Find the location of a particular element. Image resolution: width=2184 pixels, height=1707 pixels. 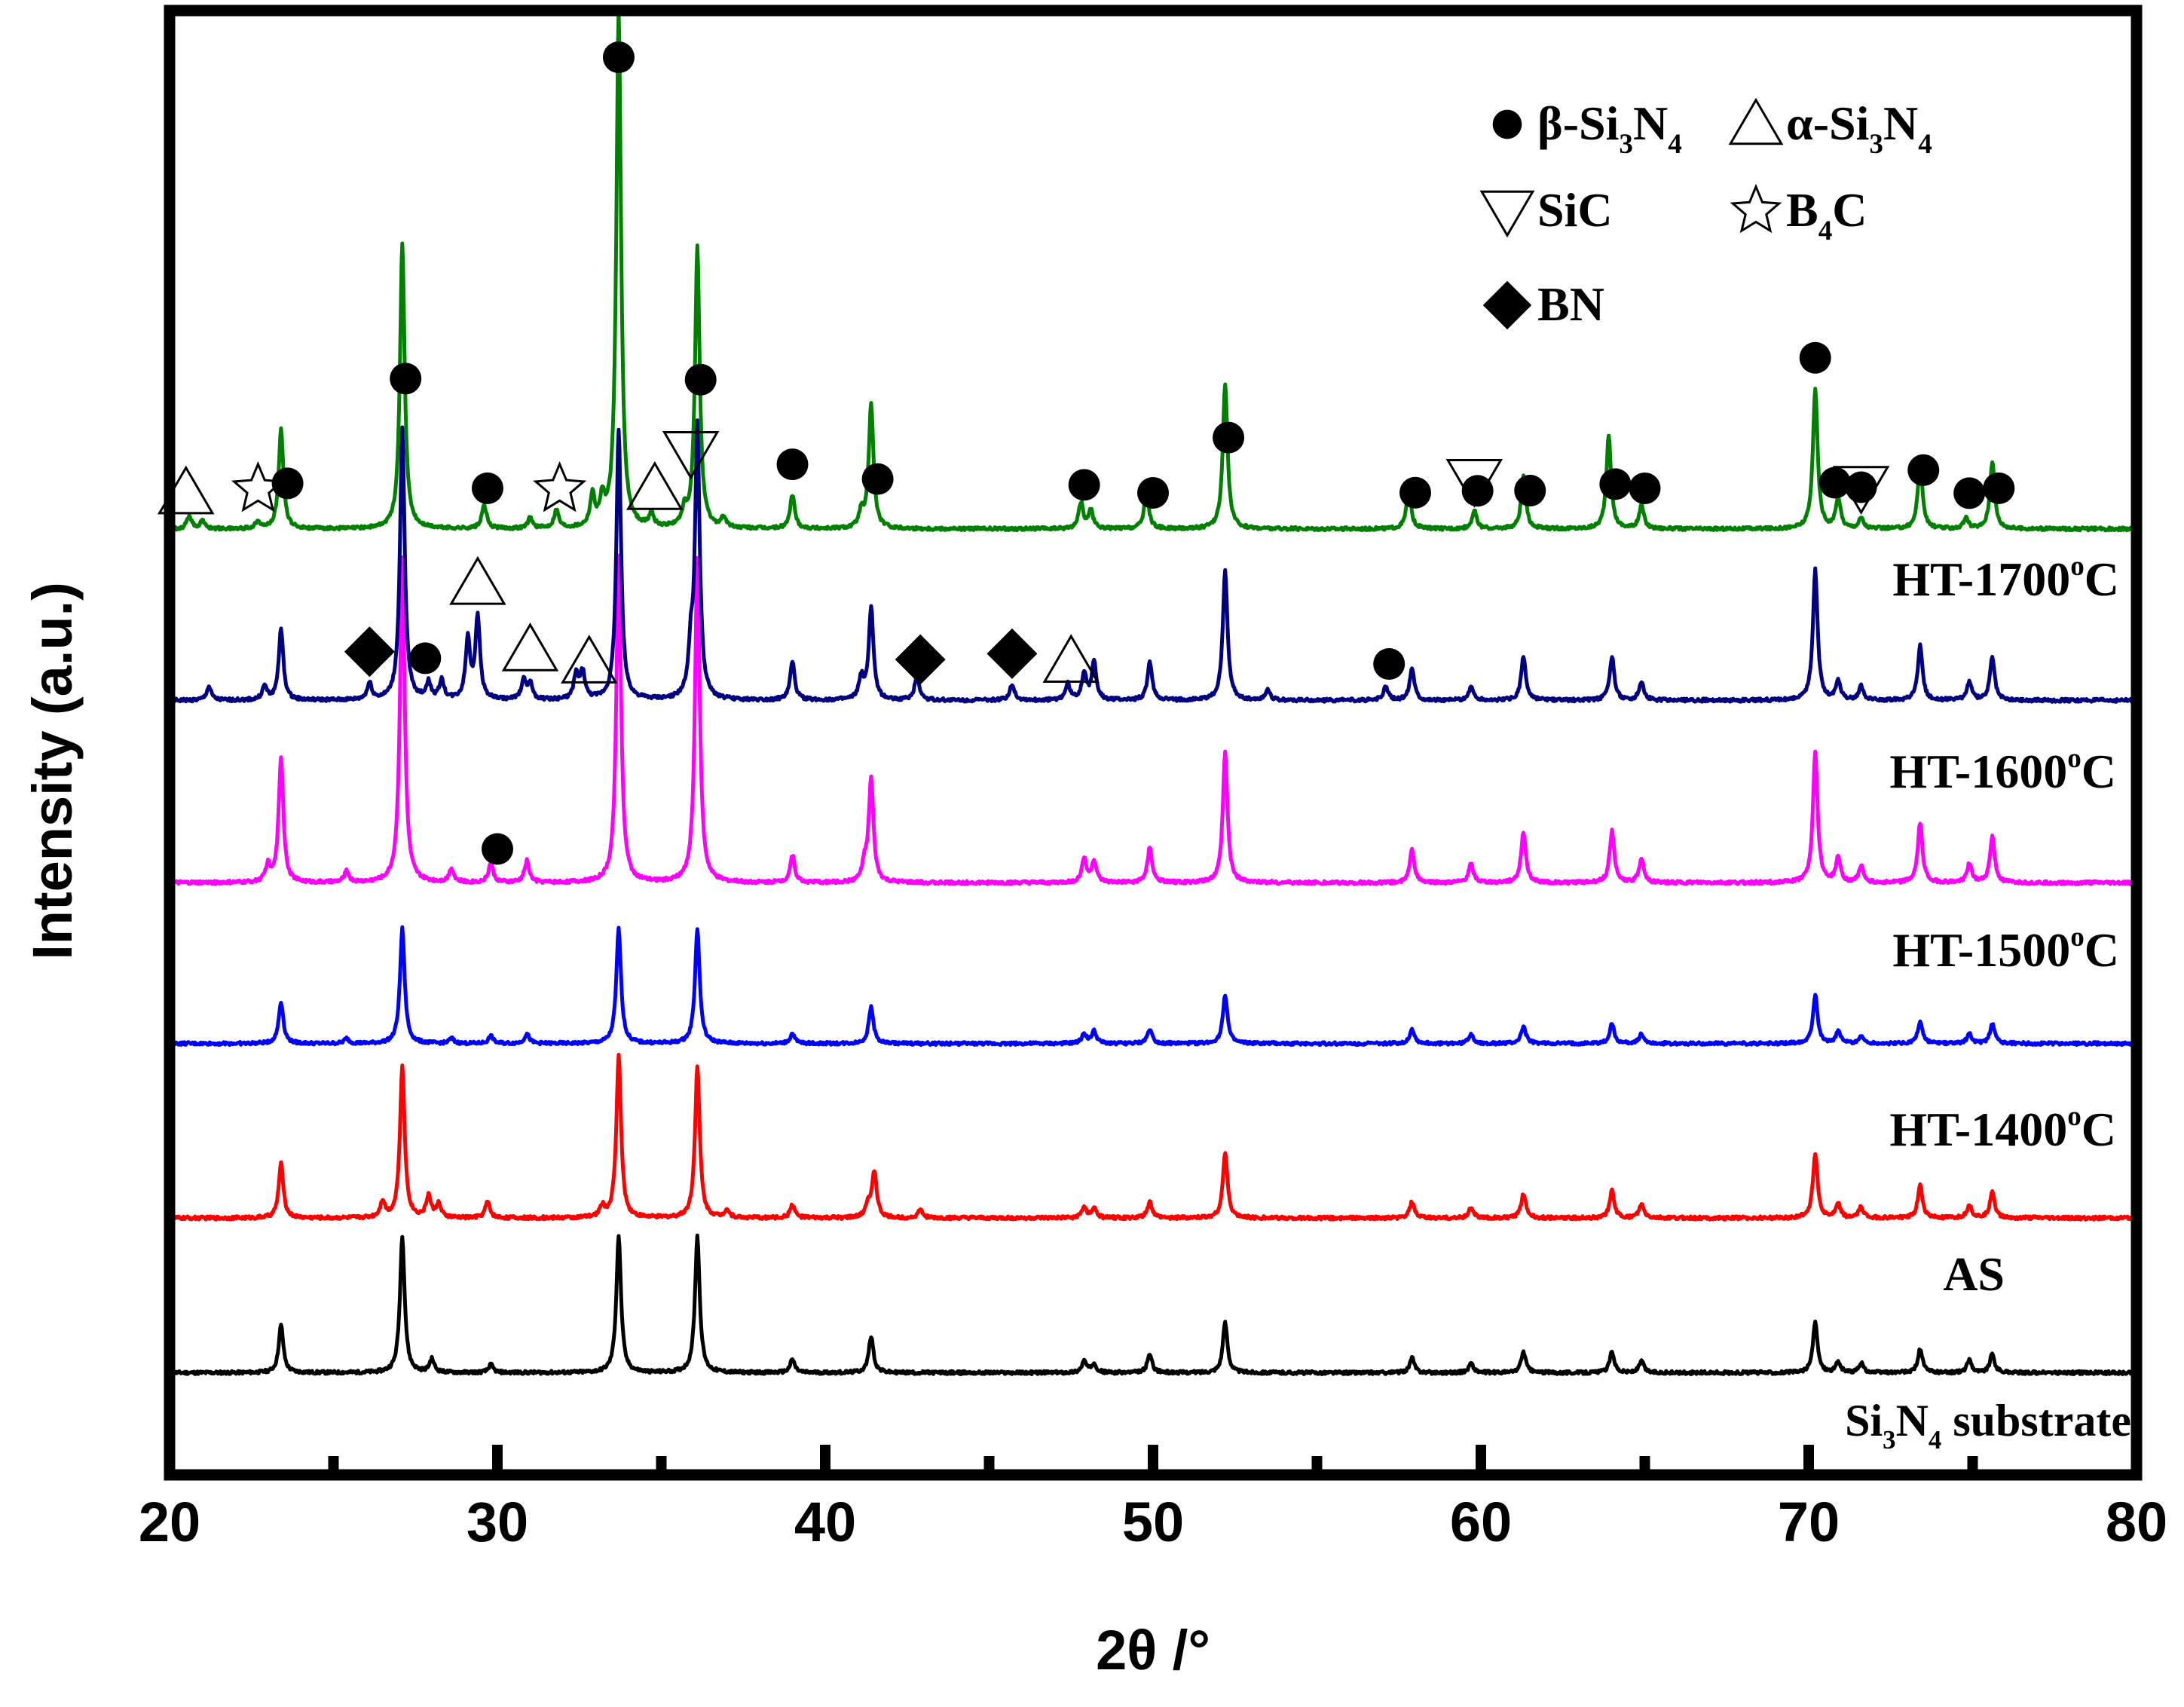

x-tick-label: 40 is located at coordinates (825, 1522).